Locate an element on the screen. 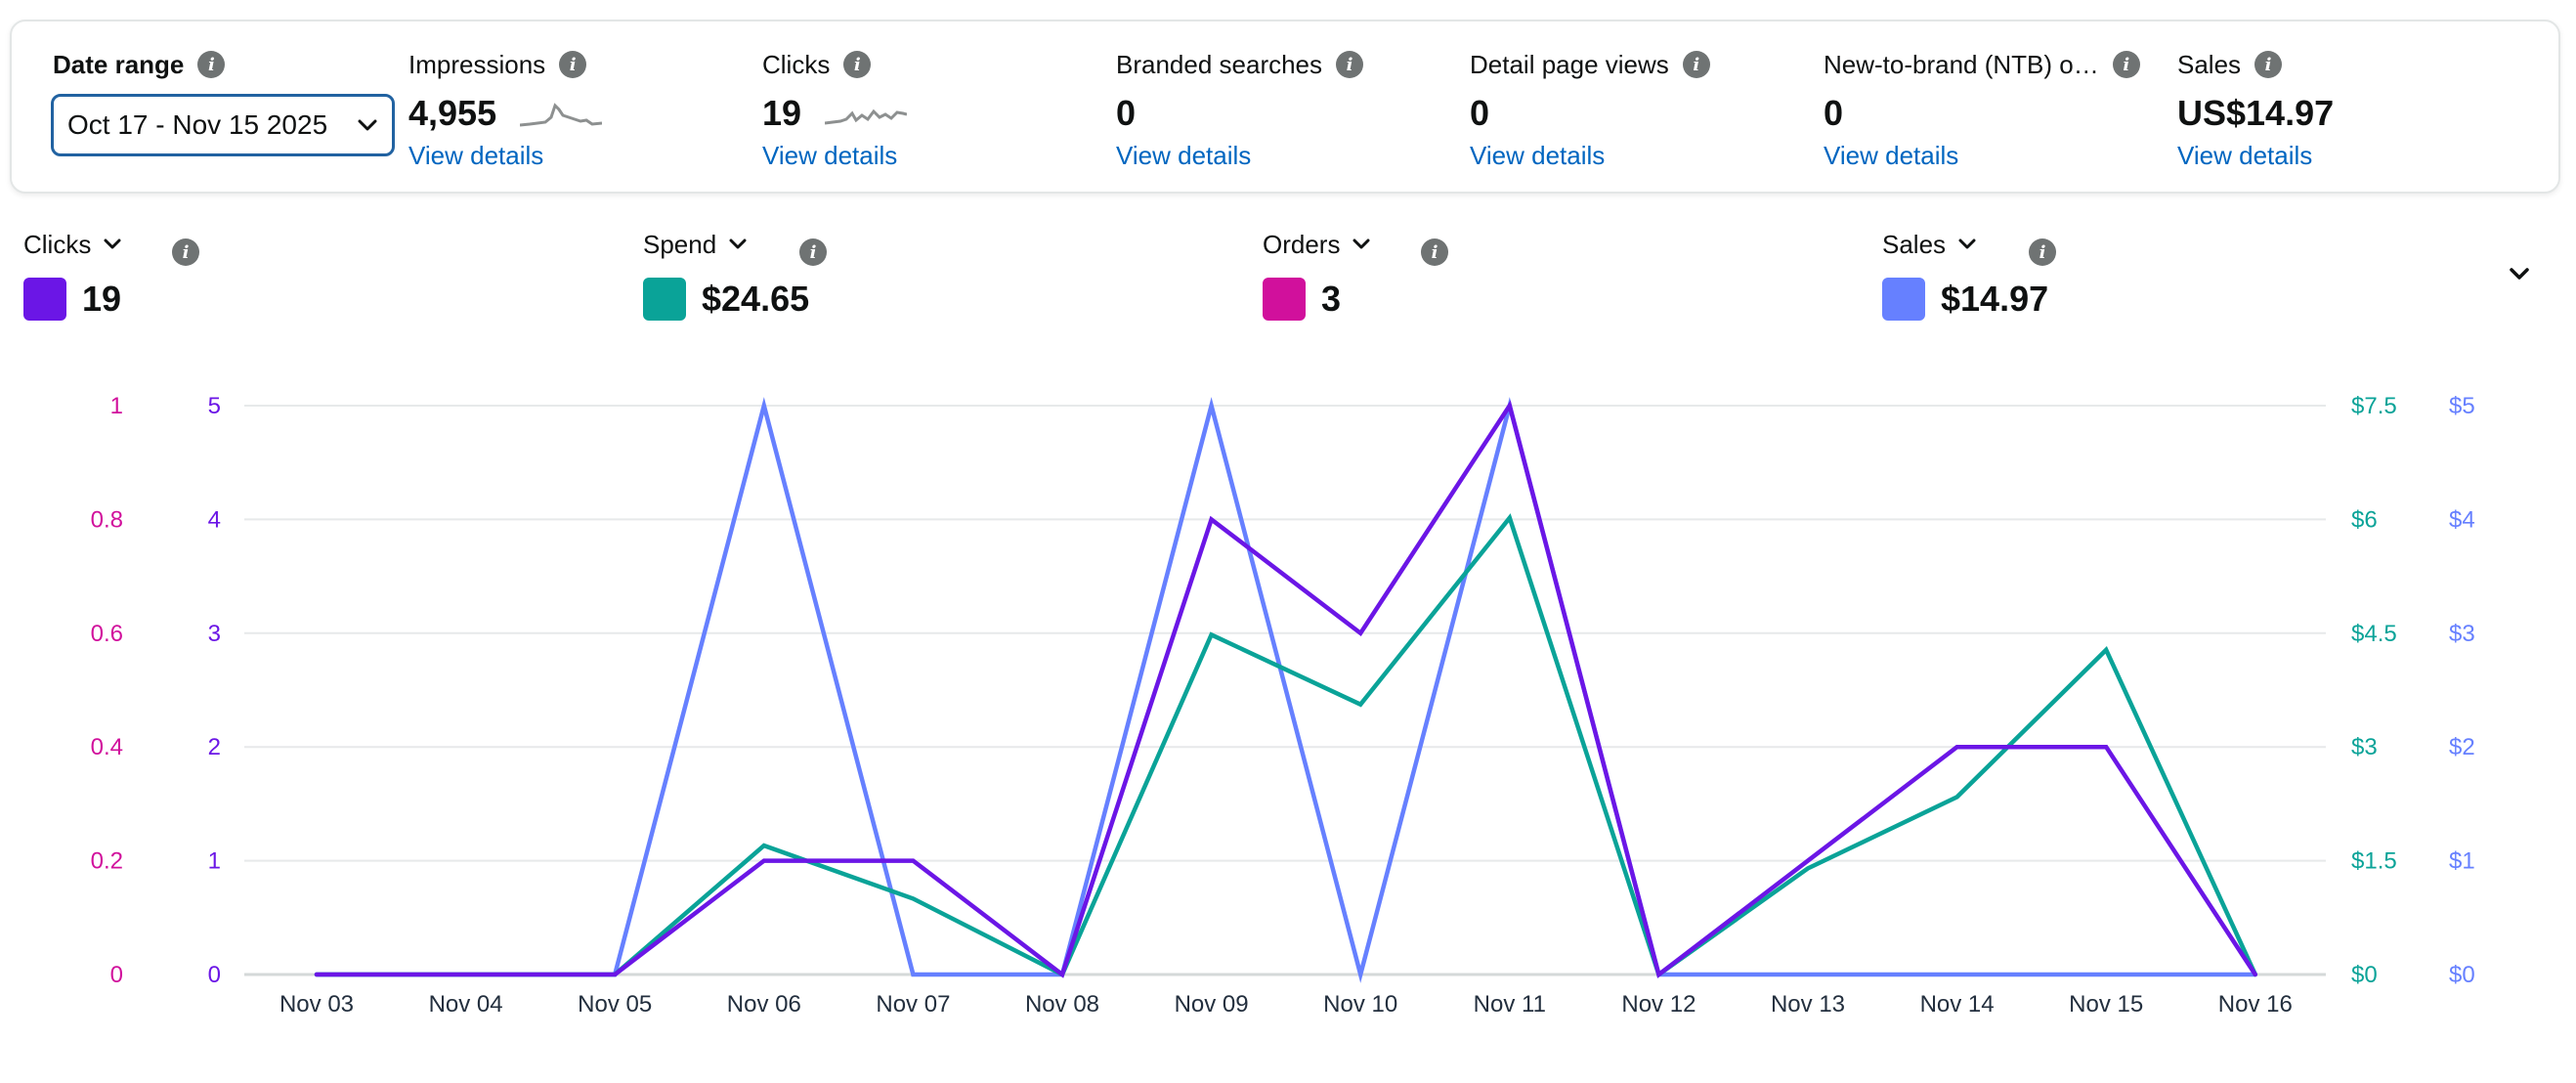 This screenshot has height=1083, width=2576. spend-axis-tick: $6 is located at coordinates (2364, 519).